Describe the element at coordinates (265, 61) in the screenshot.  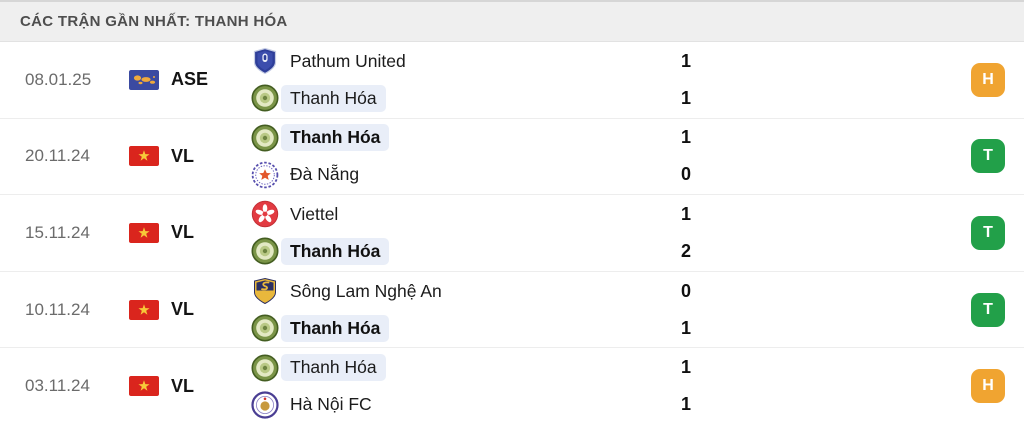
I see `pathum-united-logo` at that location.